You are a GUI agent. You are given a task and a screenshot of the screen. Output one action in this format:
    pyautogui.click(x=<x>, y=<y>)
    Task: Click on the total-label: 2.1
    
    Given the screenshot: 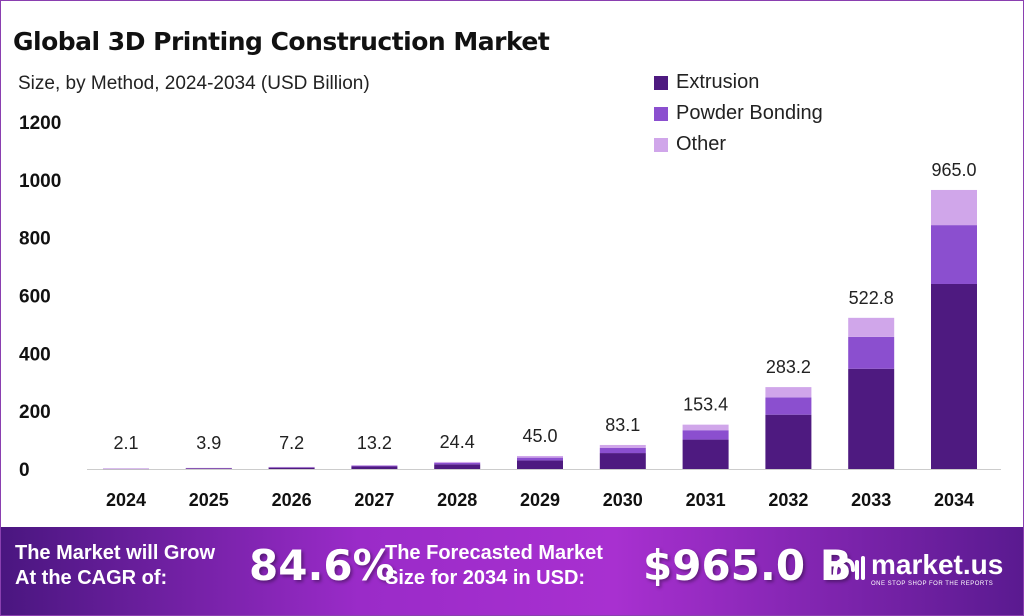 What is the action you would take?
    pyautogui.click(x=125, y=443)
    